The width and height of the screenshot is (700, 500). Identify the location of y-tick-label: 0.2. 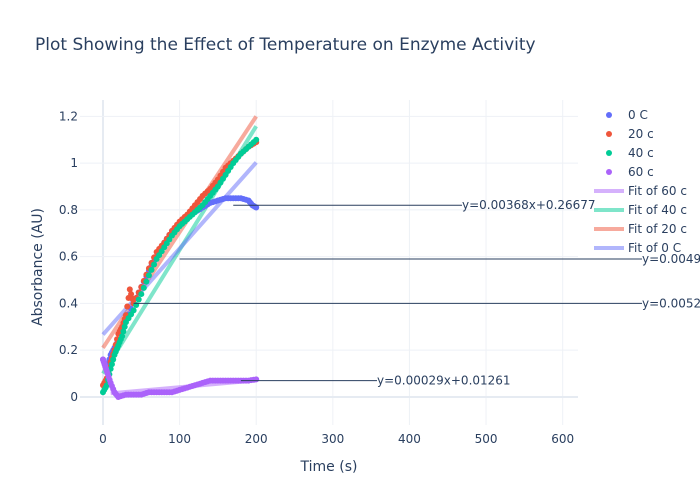
(68, 350).